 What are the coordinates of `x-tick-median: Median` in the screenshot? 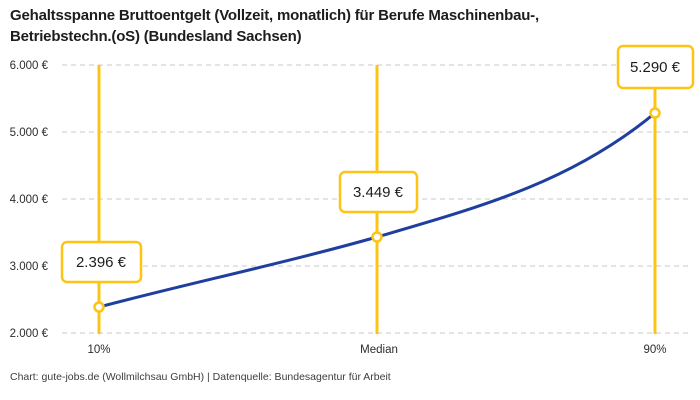 It's located at (379, 350).